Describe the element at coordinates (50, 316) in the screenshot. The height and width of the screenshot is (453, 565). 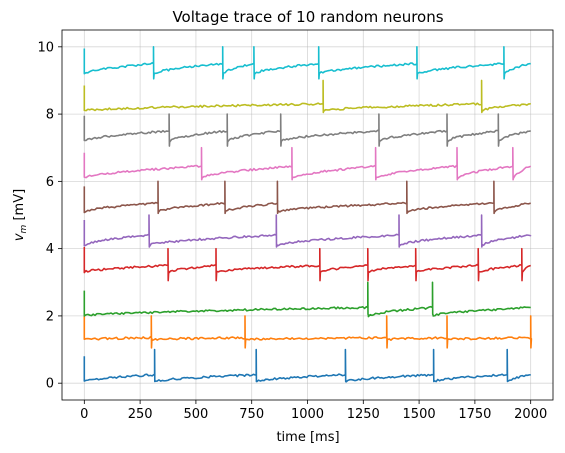
I see `y-tick-label: 2` at that location.